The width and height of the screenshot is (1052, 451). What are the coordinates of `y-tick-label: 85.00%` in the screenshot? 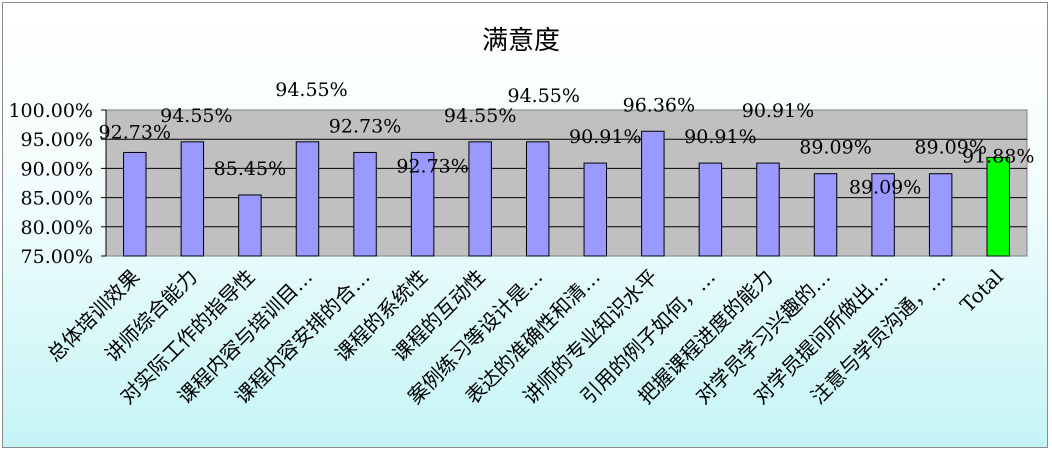 It's located at (57, 199).